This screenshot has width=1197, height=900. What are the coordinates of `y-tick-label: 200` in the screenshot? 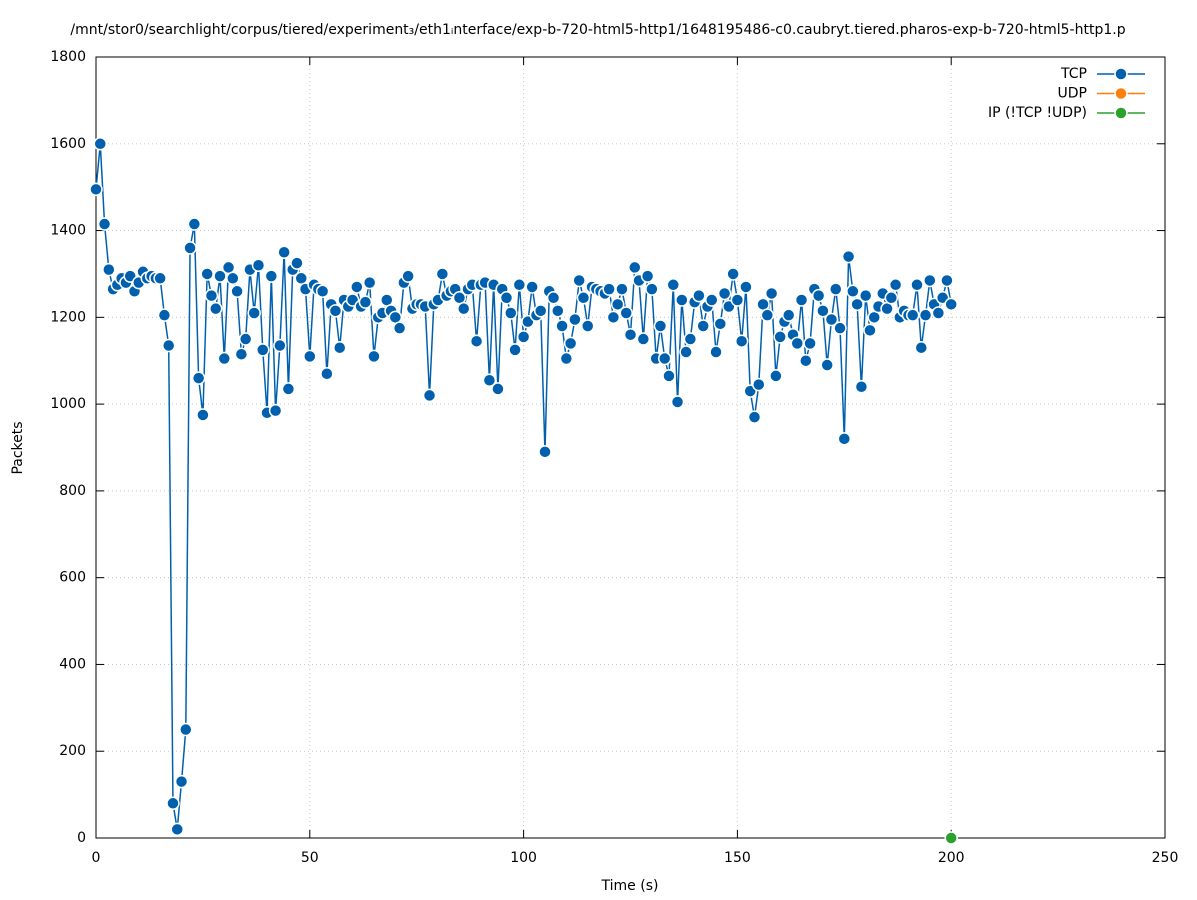 It's located at (72, 751).